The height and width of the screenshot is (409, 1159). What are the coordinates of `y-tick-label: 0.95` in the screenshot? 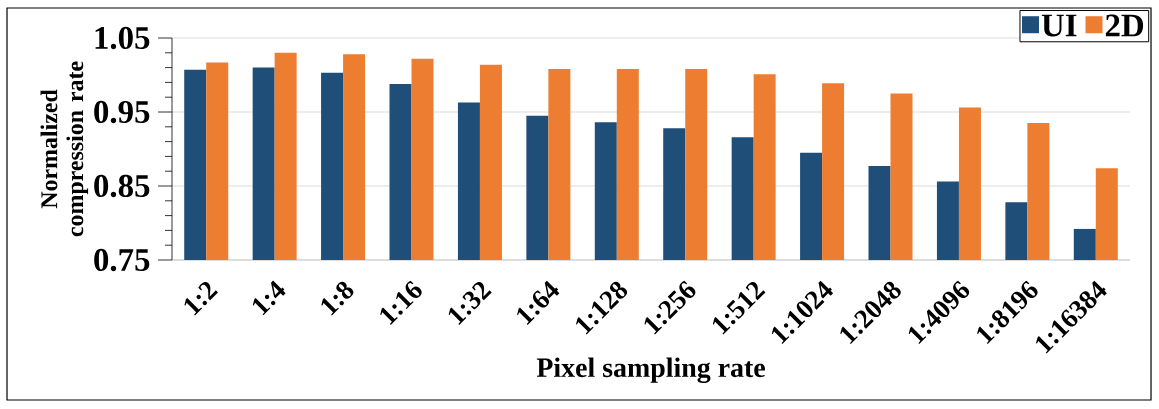 It's located at (122, 112).